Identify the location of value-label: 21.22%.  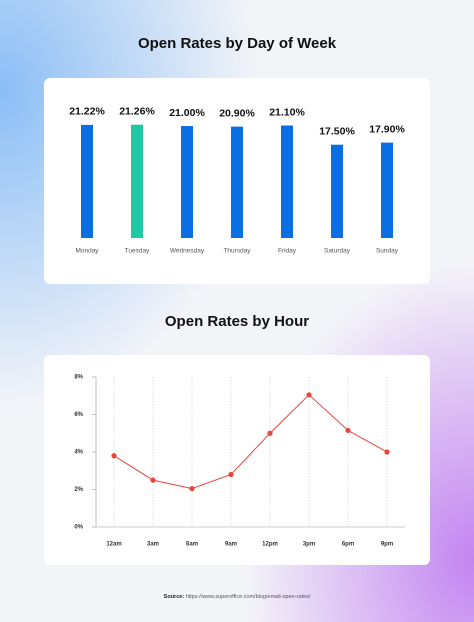
(87, 112).